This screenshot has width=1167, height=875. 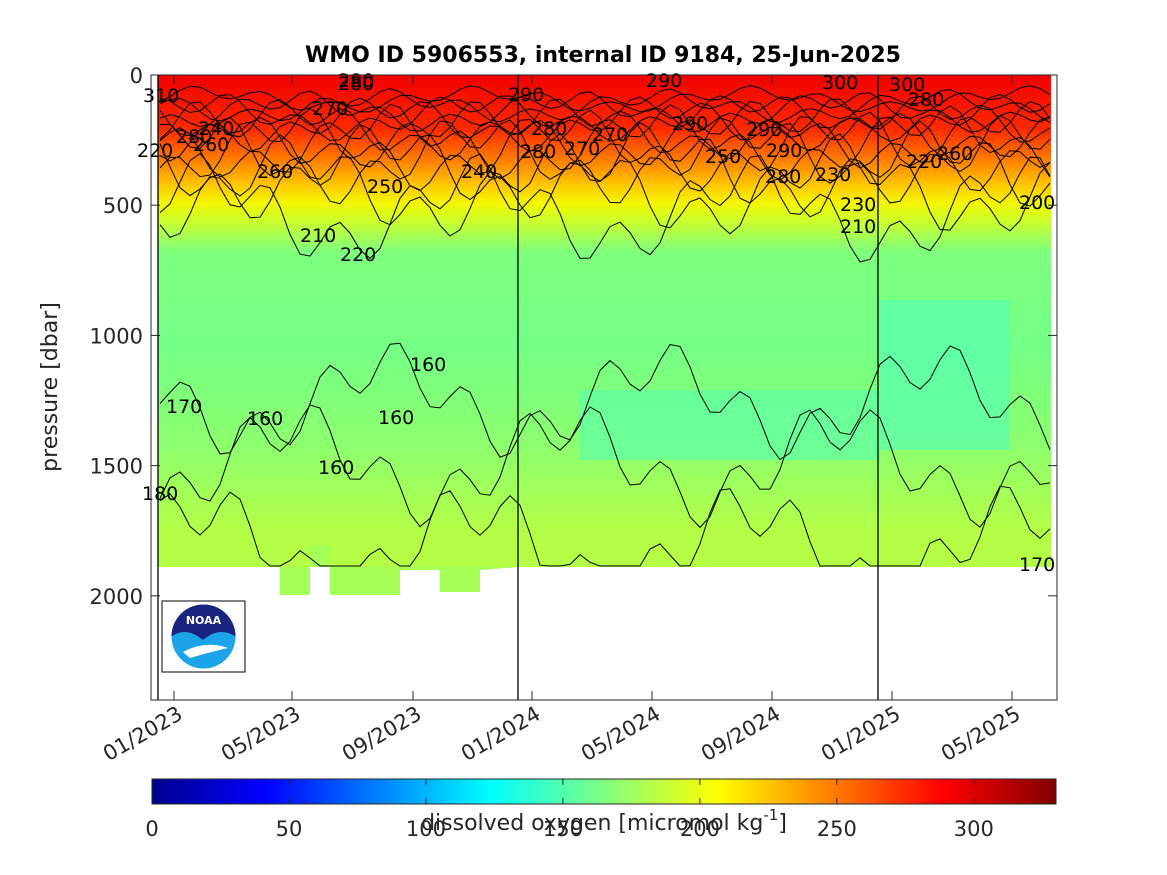 What do you see at coordinates (261, 734) in the screenshot?
I see `x-tick-label: 05/2023` at bounding box center [261, 734].